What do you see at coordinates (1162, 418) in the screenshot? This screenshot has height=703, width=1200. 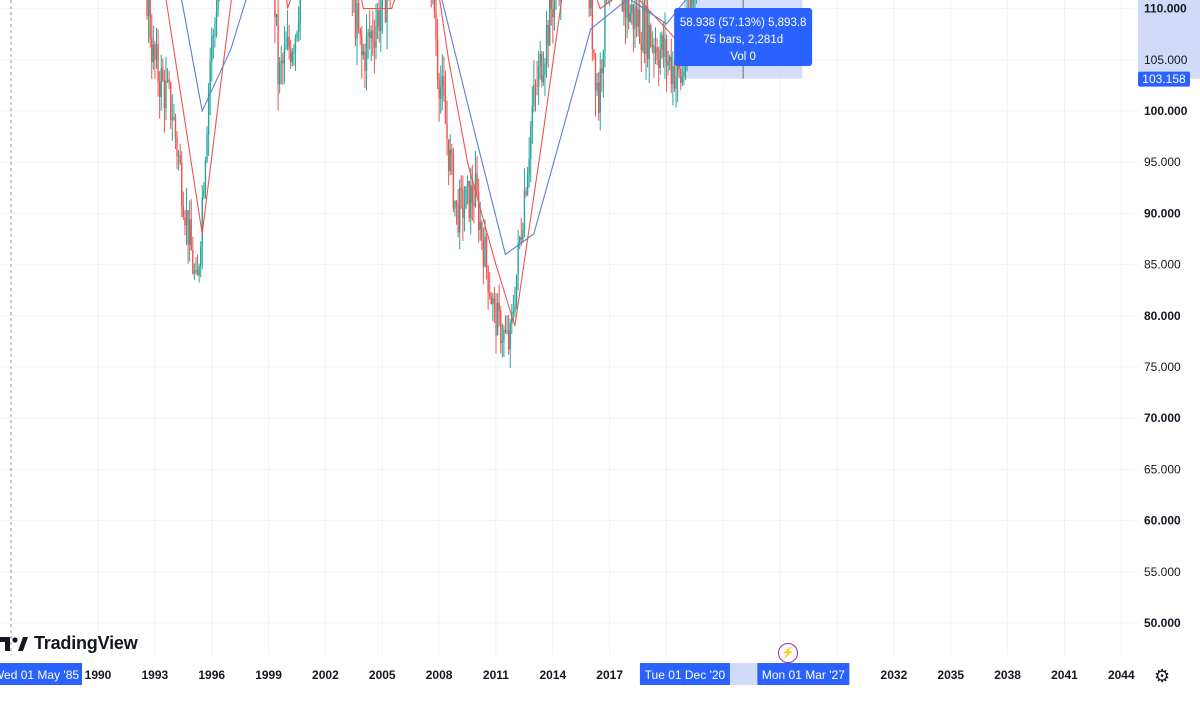 I see `y-tick-label: 70.000` at bounding box center [1162, 418].